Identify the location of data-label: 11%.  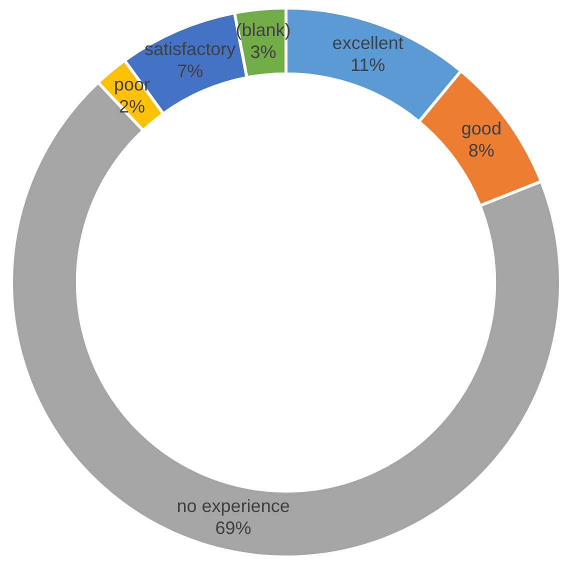
(368, 65).